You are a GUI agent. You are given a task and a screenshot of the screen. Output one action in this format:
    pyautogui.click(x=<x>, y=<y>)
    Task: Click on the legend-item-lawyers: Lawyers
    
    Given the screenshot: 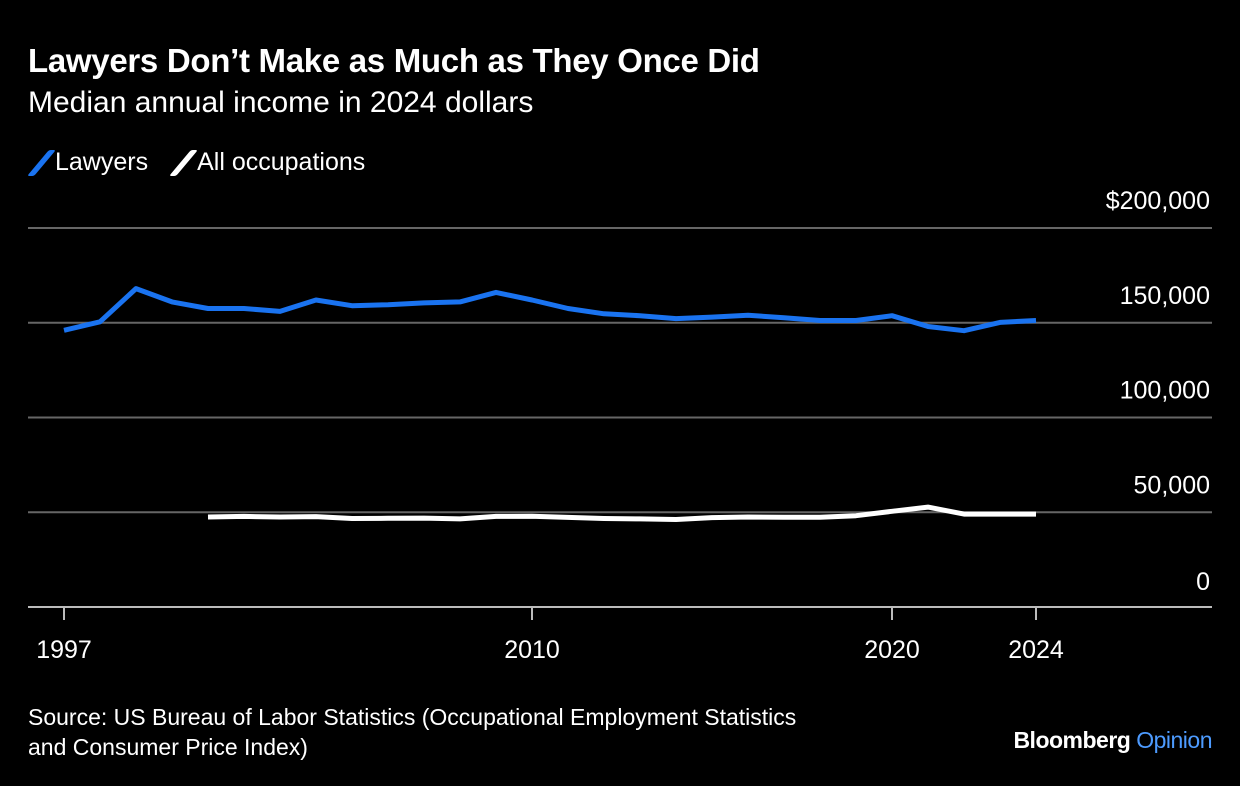 What is the action you would take?
    pyautogui.click(x=88, y=162)
    